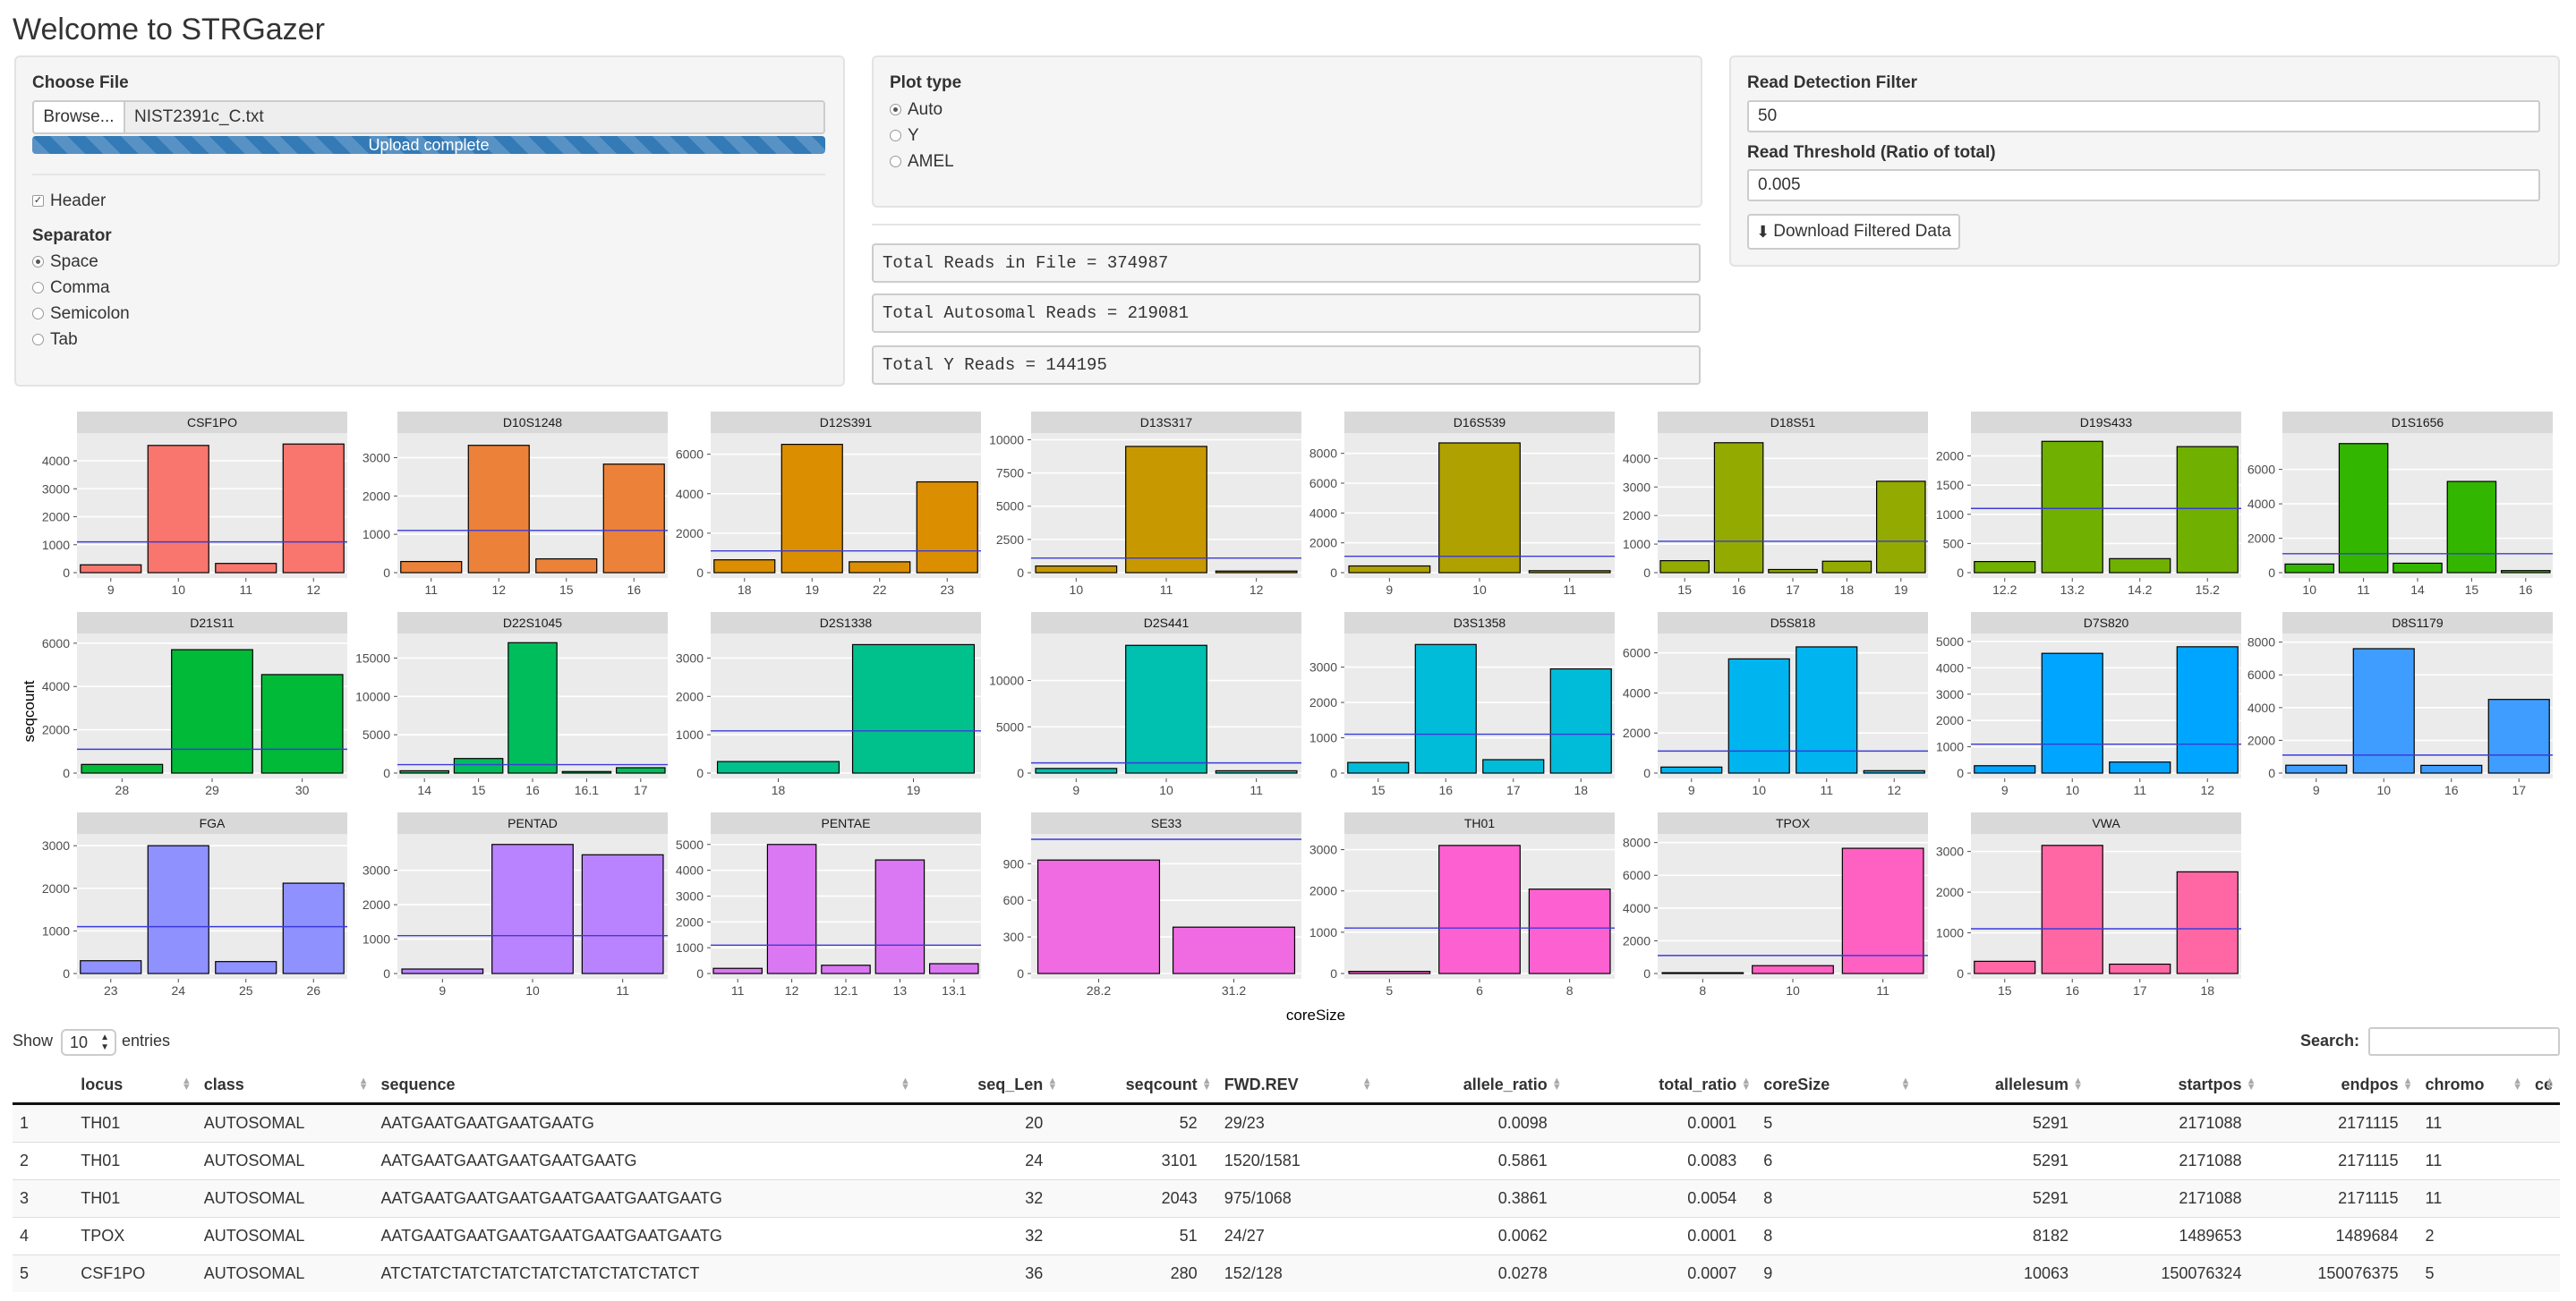 This screenshot has height=1301, width=2576. What do you see at coordinates (1472, 1086) in the screenshot?
I see `col-allele-ratio-header: allele_ratio ▲ ▼` at bounding box center [1472, 1086].